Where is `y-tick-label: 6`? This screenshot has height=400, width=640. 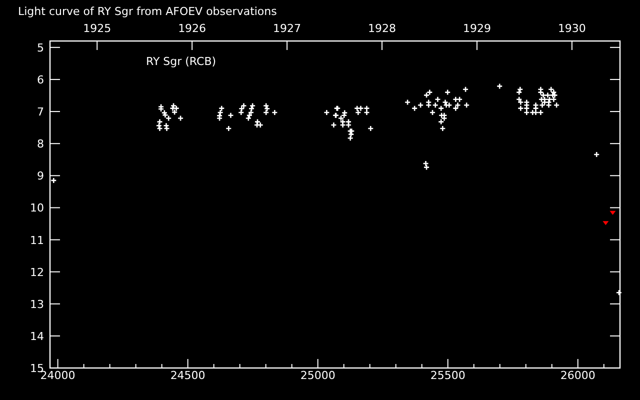 y-tick-label: 6 is located at coordinates (40, 79).